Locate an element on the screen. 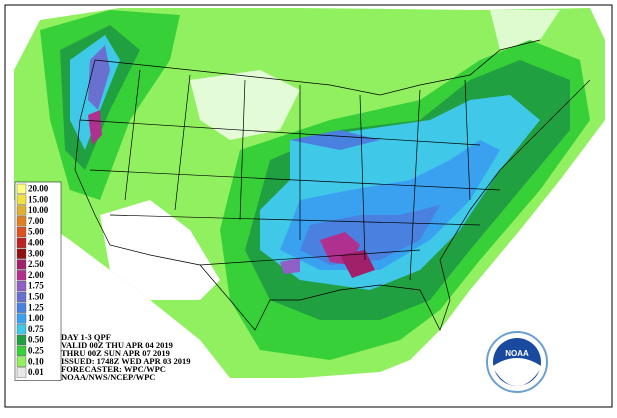  border-canada is located at coordinates (317, 67).